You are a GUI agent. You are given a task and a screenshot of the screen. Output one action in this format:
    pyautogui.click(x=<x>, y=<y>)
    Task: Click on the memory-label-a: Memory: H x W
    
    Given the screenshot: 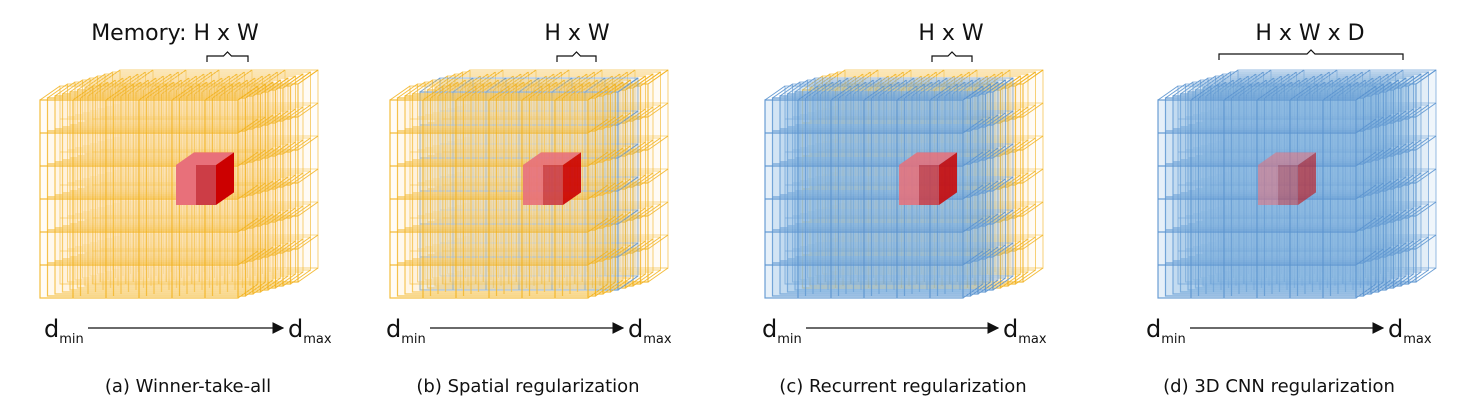 What is the action you would take?
    pyautogui.click(x=175, y=33)
    